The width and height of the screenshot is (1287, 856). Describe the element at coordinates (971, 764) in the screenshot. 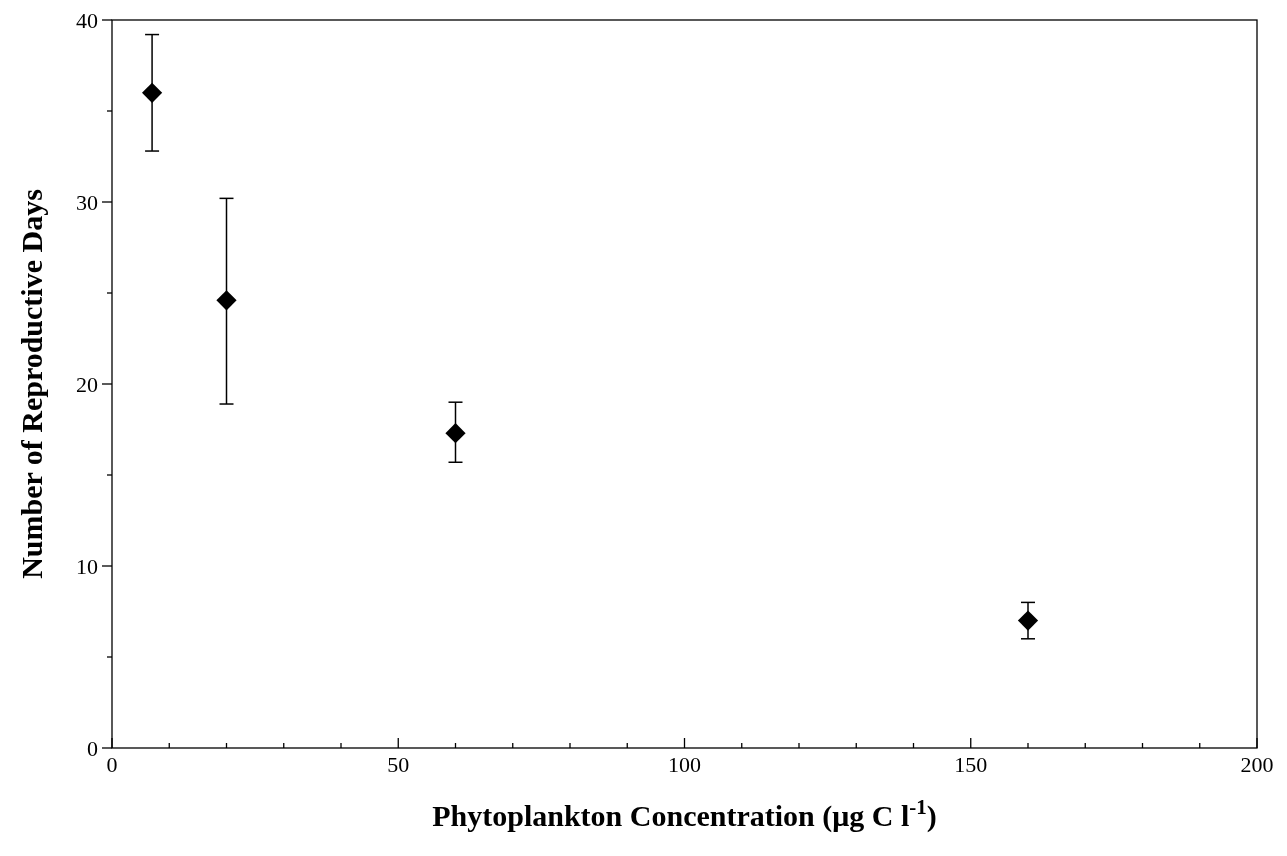

I see `x-tick-label: 150` at that location.